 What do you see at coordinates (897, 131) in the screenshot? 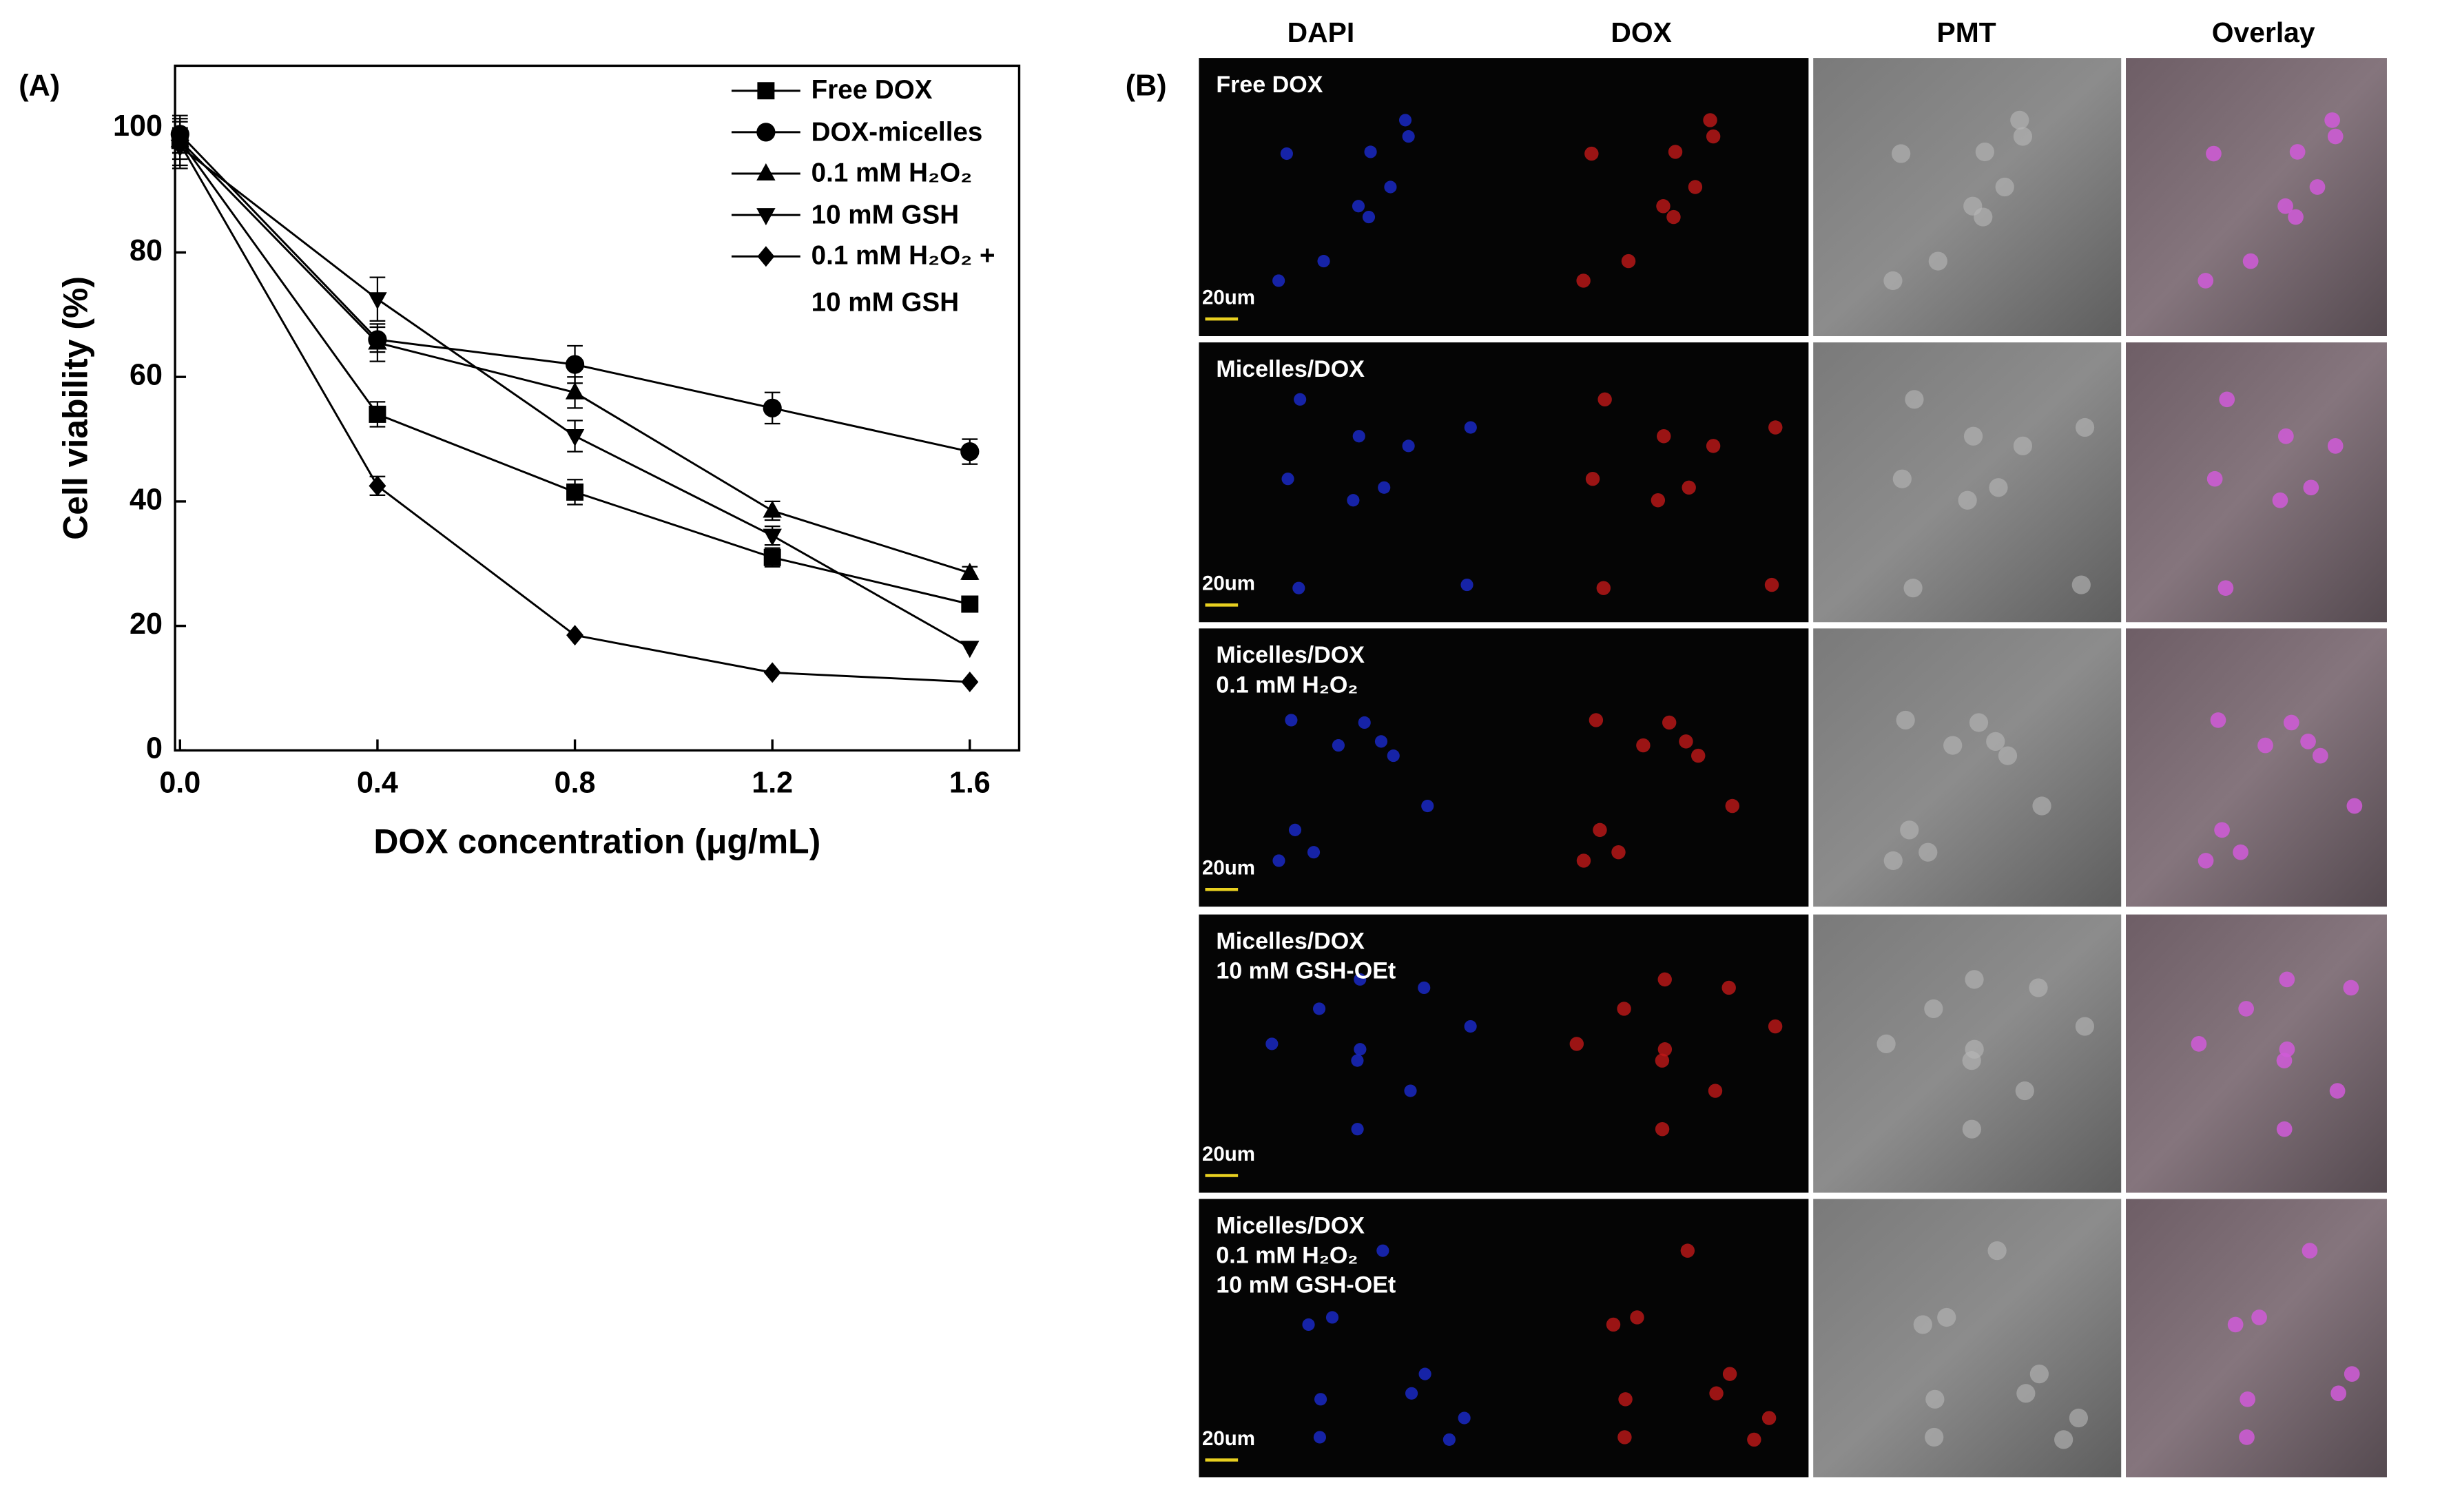
I see `legend-entry: DOX-micelles` at bounding box center [897, 131].